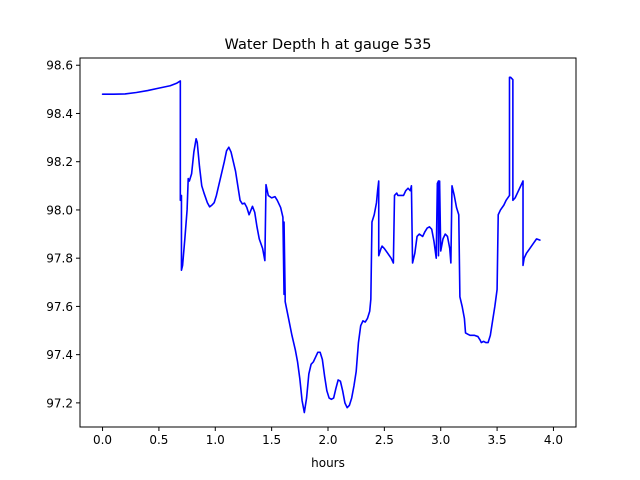 The width and height of the screenshot is (640, 480). I want to click on x-tick-label: 1.5, so click(271, 440).